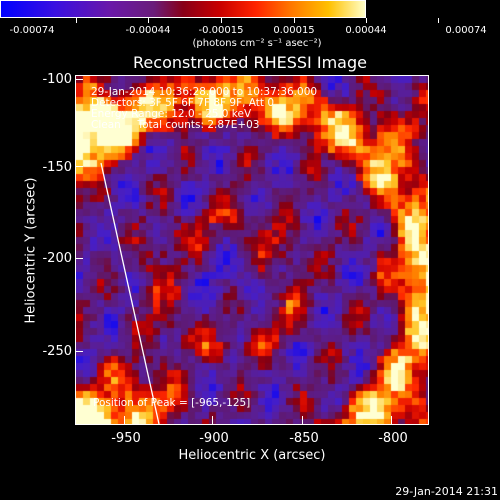 The width and height of the screenshot is (500, 500). I want to click on y-axis-title: Heliocentric Y (arcsec), so click(31, 250).